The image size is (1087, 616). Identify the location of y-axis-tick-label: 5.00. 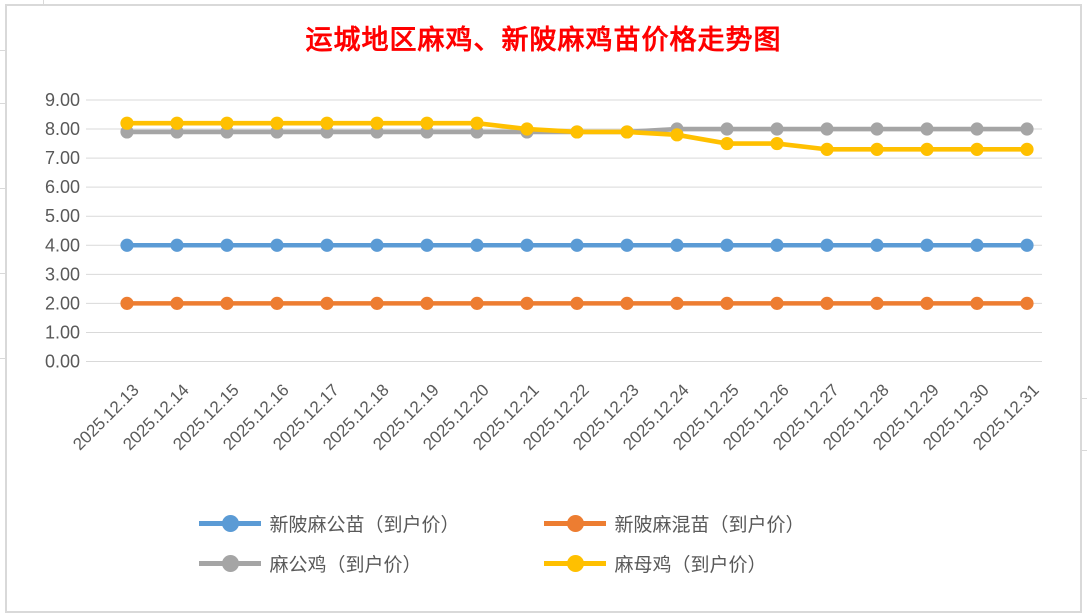
(62, 216).